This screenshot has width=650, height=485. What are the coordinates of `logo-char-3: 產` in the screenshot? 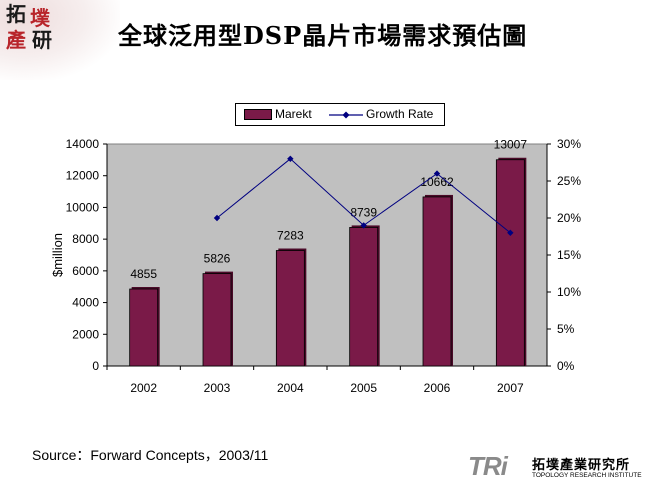 It's located at (16, 40).